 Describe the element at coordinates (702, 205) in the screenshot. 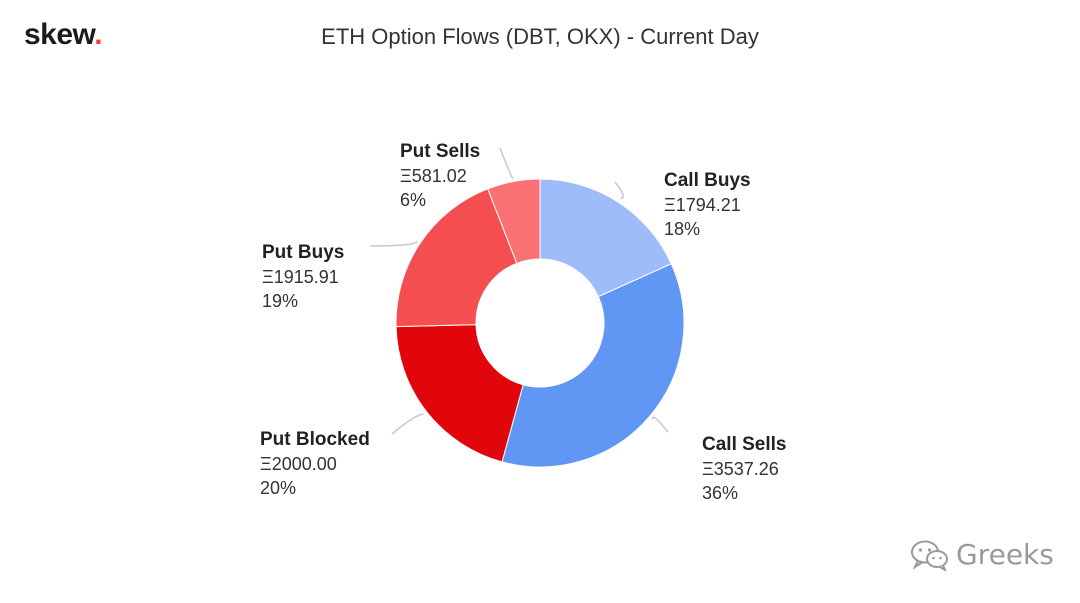

I see `slice-label-value: Ξ1794.21` at that location.